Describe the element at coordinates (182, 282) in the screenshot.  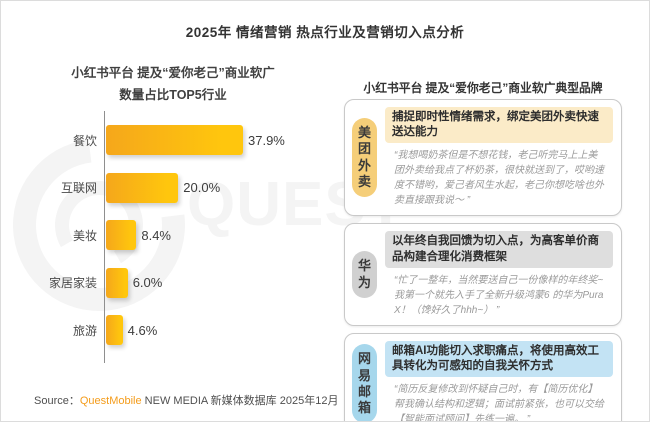
I see `bar-row: 家居家装 6.0%` at that location.